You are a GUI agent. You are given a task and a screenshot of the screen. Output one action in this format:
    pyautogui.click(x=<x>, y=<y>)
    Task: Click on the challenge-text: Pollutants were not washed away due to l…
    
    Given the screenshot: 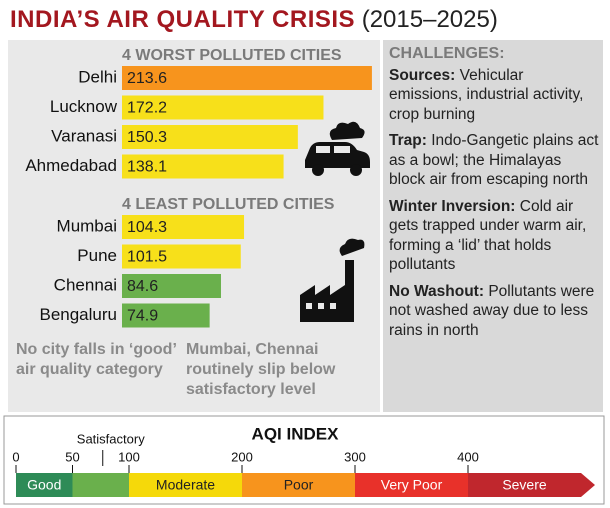 What is the action you would take?
    pyautogui.click(x=492, y=310)
    